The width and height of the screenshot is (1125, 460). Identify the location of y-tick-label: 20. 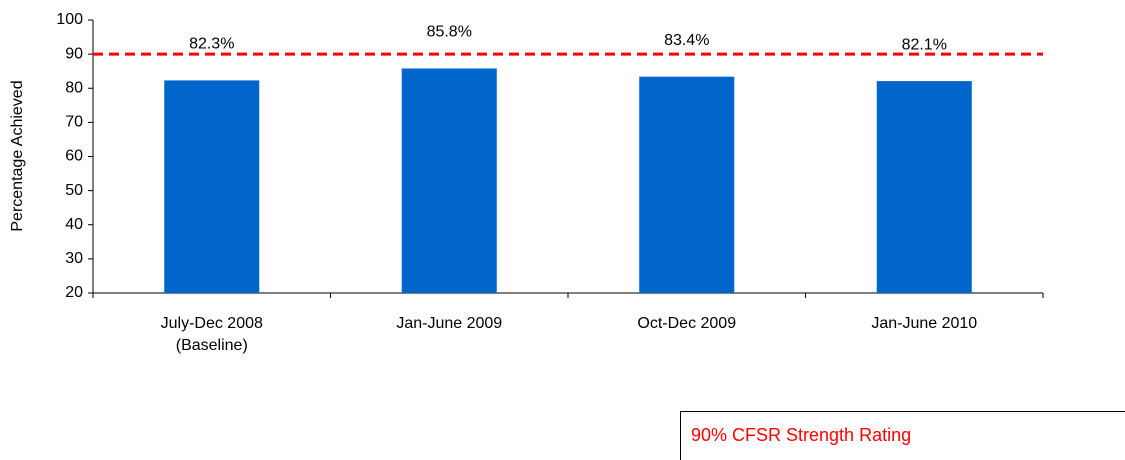
(74, 292).